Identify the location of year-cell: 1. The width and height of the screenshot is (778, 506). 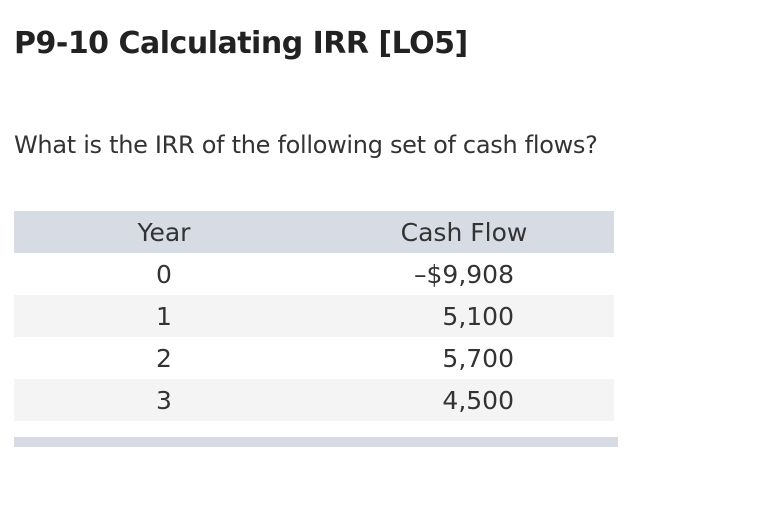
(164, 316).